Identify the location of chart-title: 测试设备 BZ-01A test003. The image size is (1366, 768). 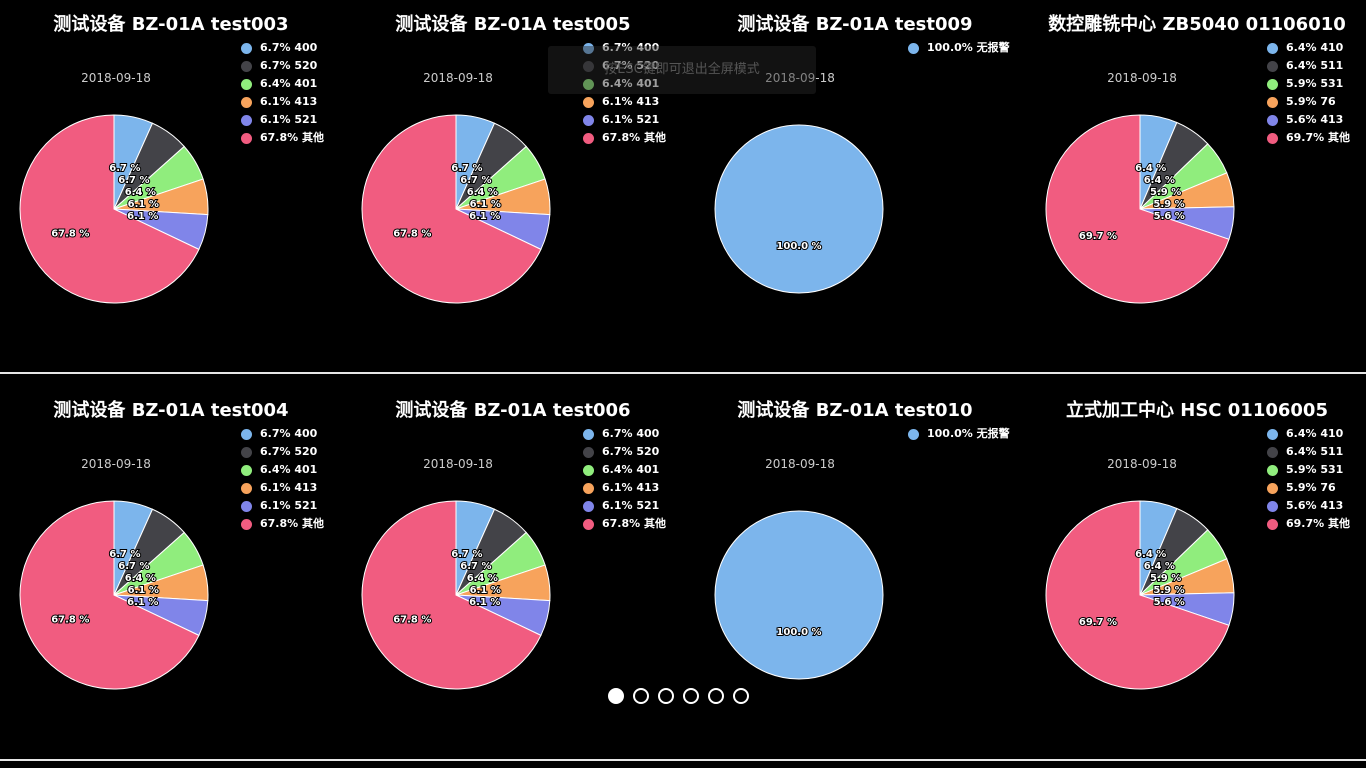
(171, 24).